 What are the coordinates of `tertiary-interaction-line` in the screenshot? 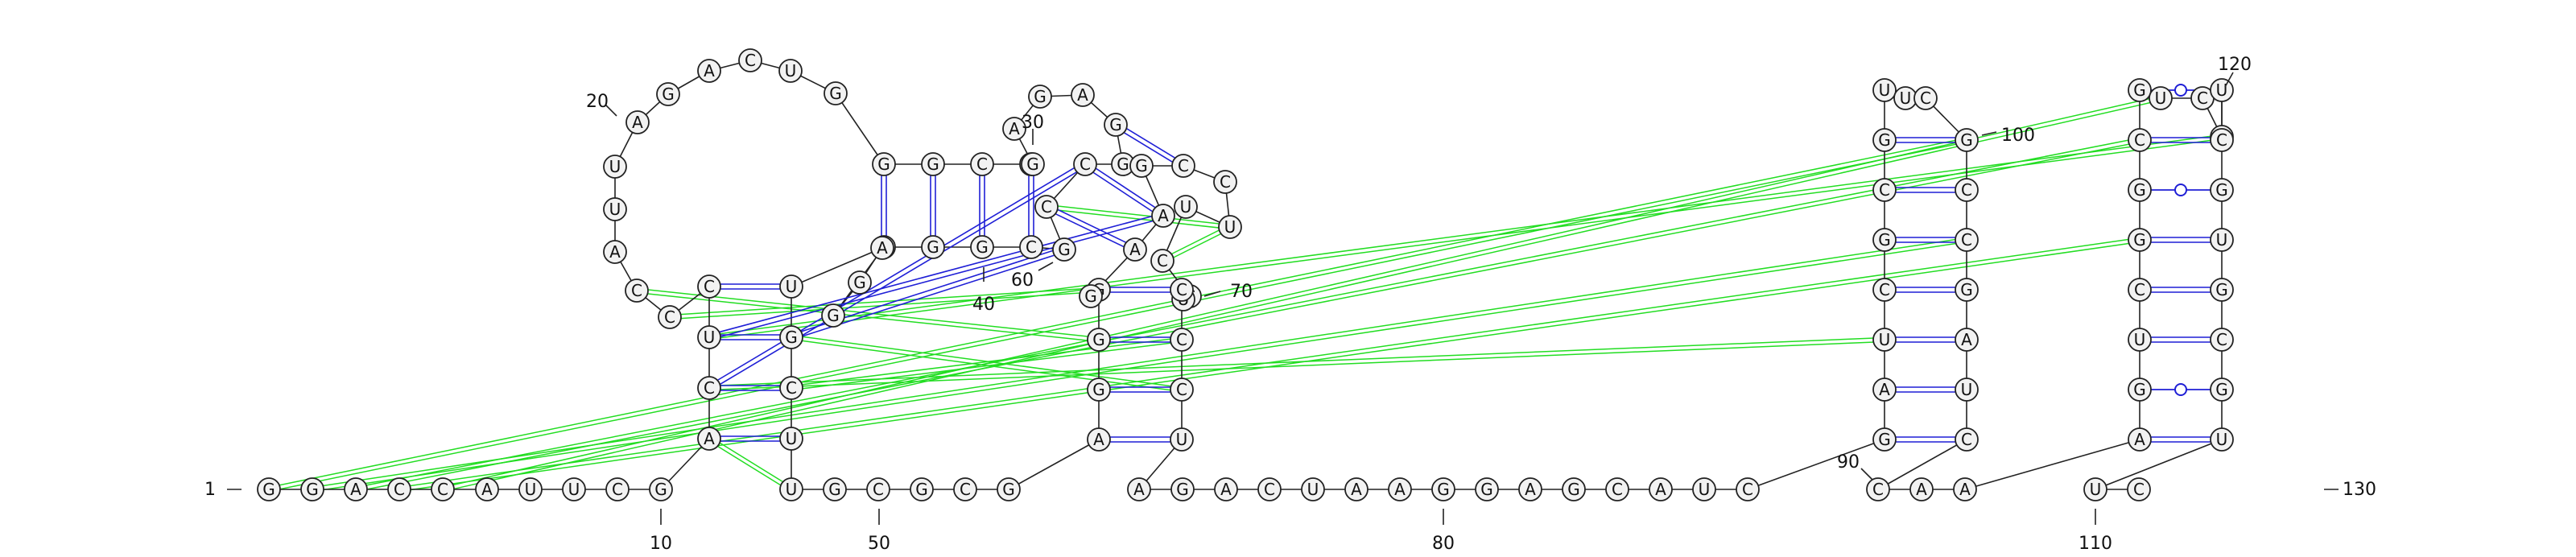 It's located at (1297, 365).